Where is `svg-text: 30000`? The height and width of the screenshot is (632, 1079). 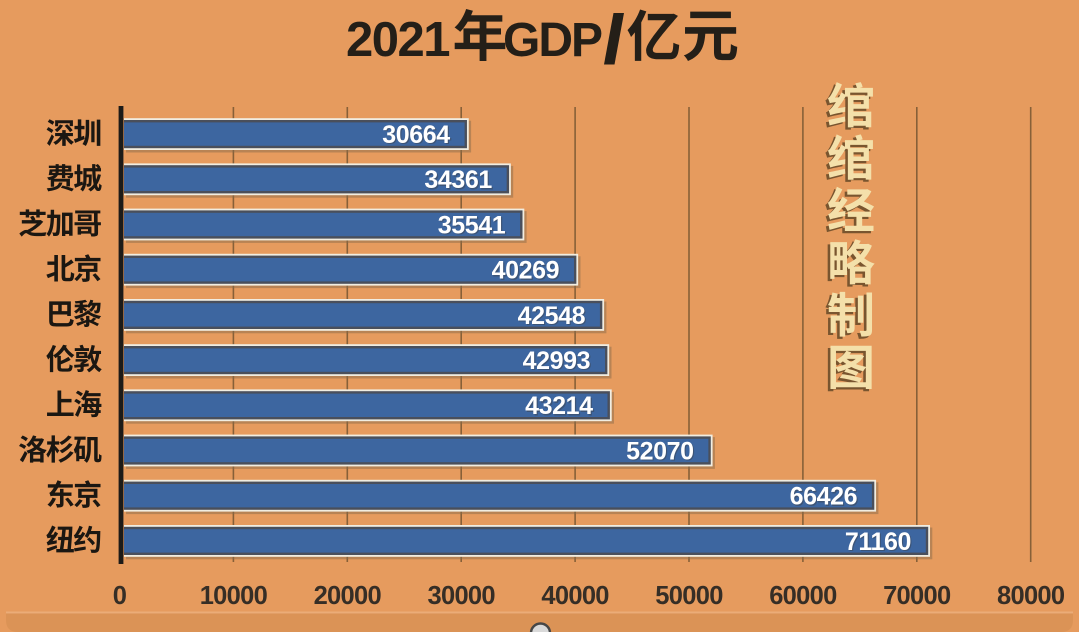
svg-text: 30000 is located at coordinates (461, 596).